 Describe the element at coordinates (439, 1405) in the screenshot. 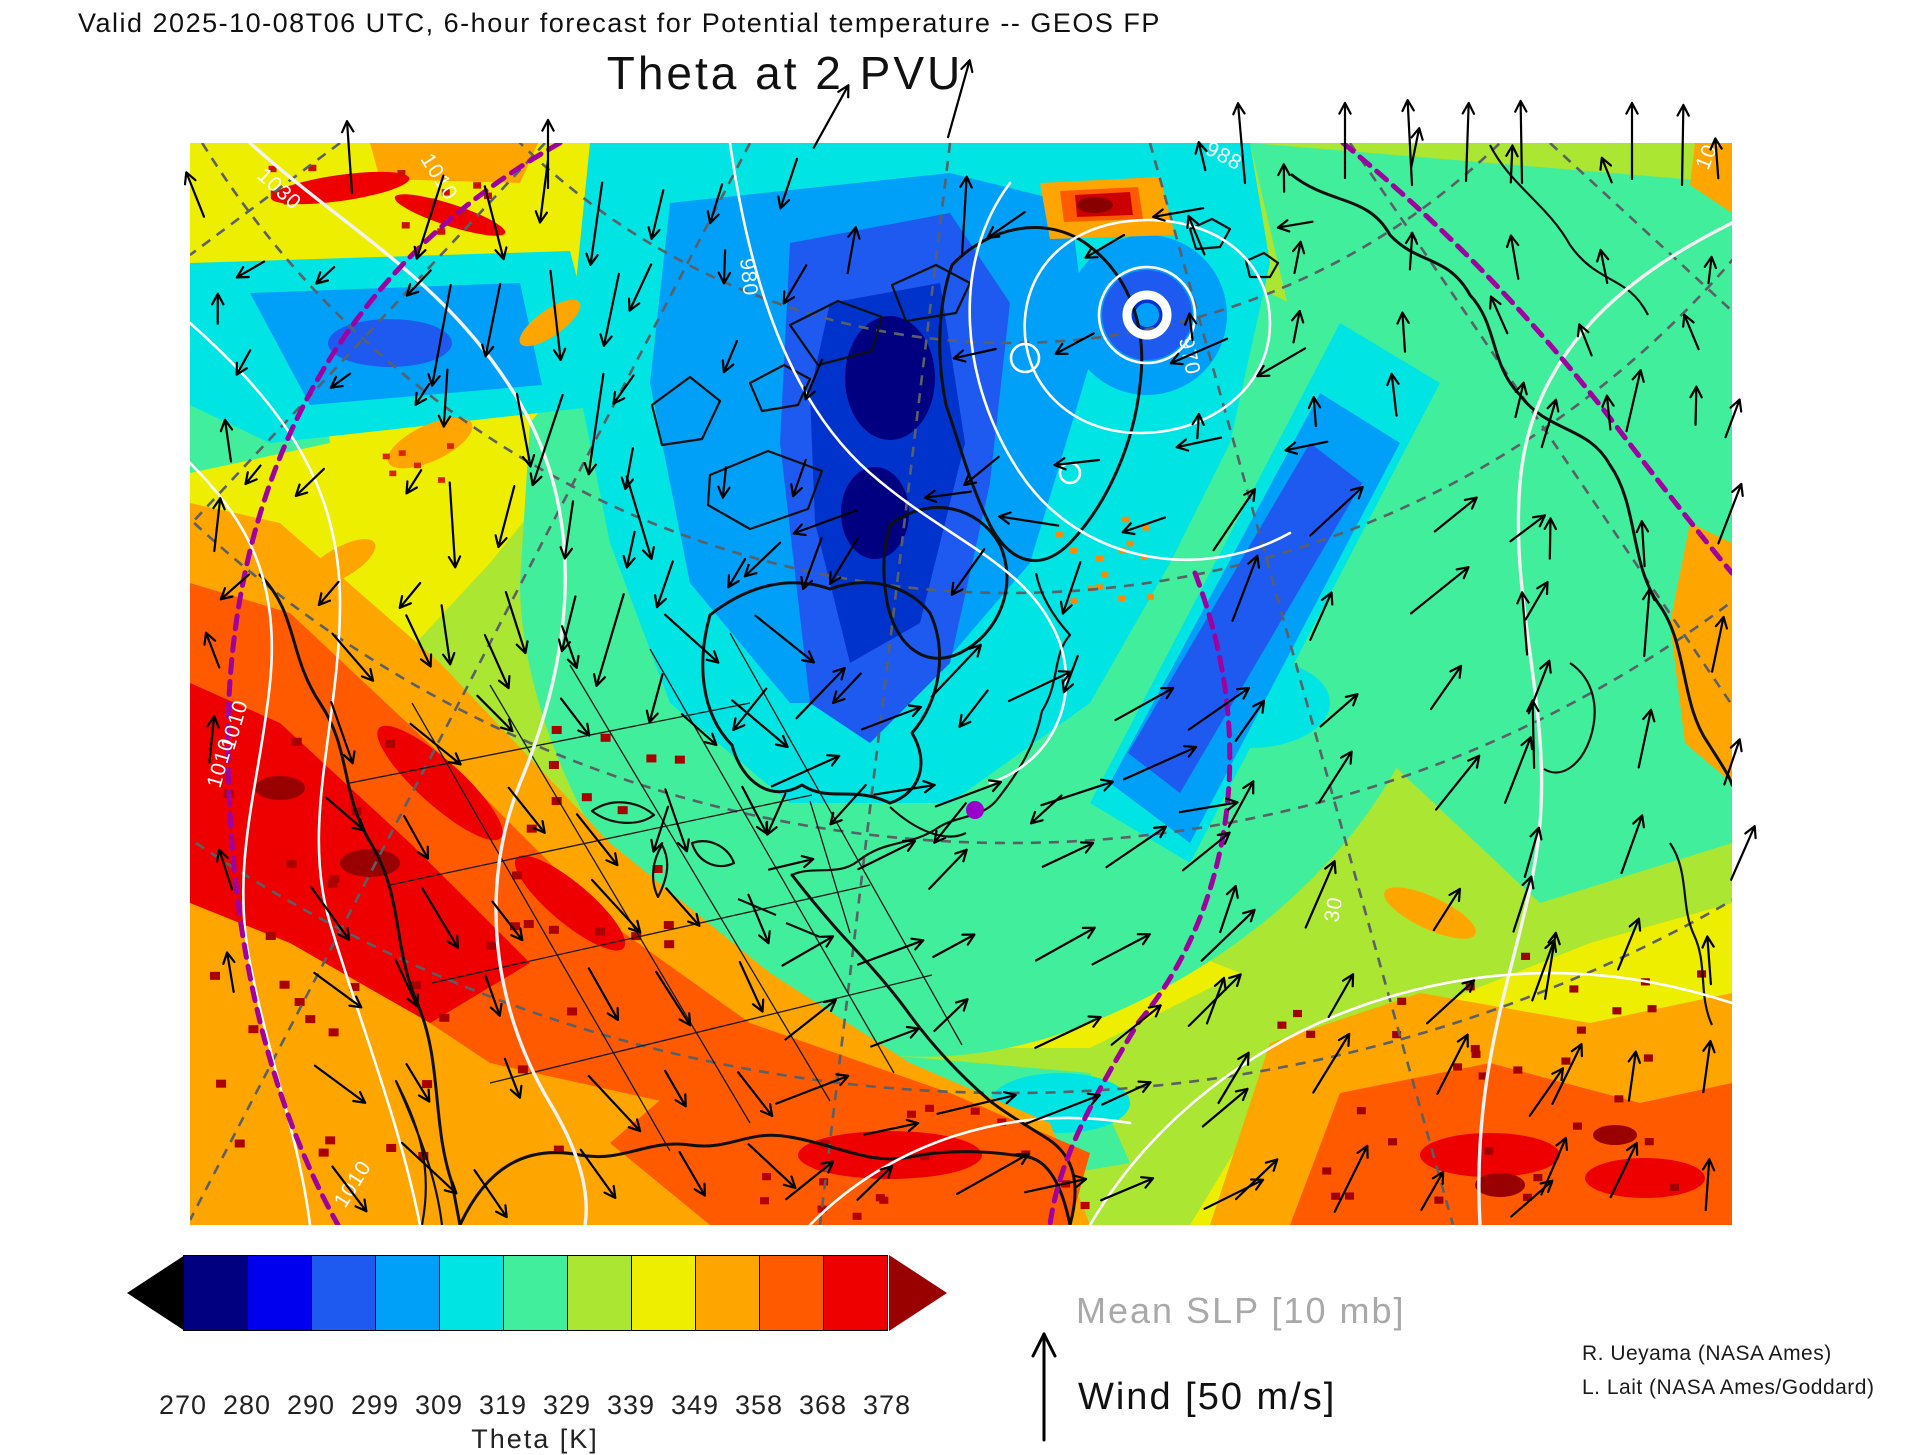

I see `colorbar-tick: 309` at that location.